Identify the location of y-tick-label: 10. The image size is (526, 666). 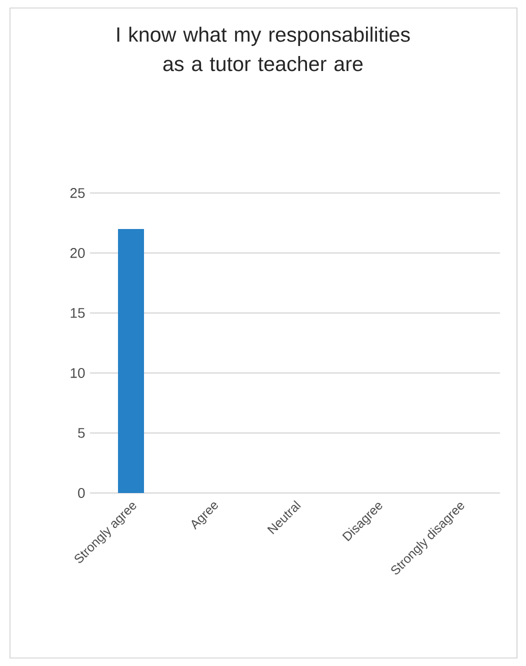
(77, 373).